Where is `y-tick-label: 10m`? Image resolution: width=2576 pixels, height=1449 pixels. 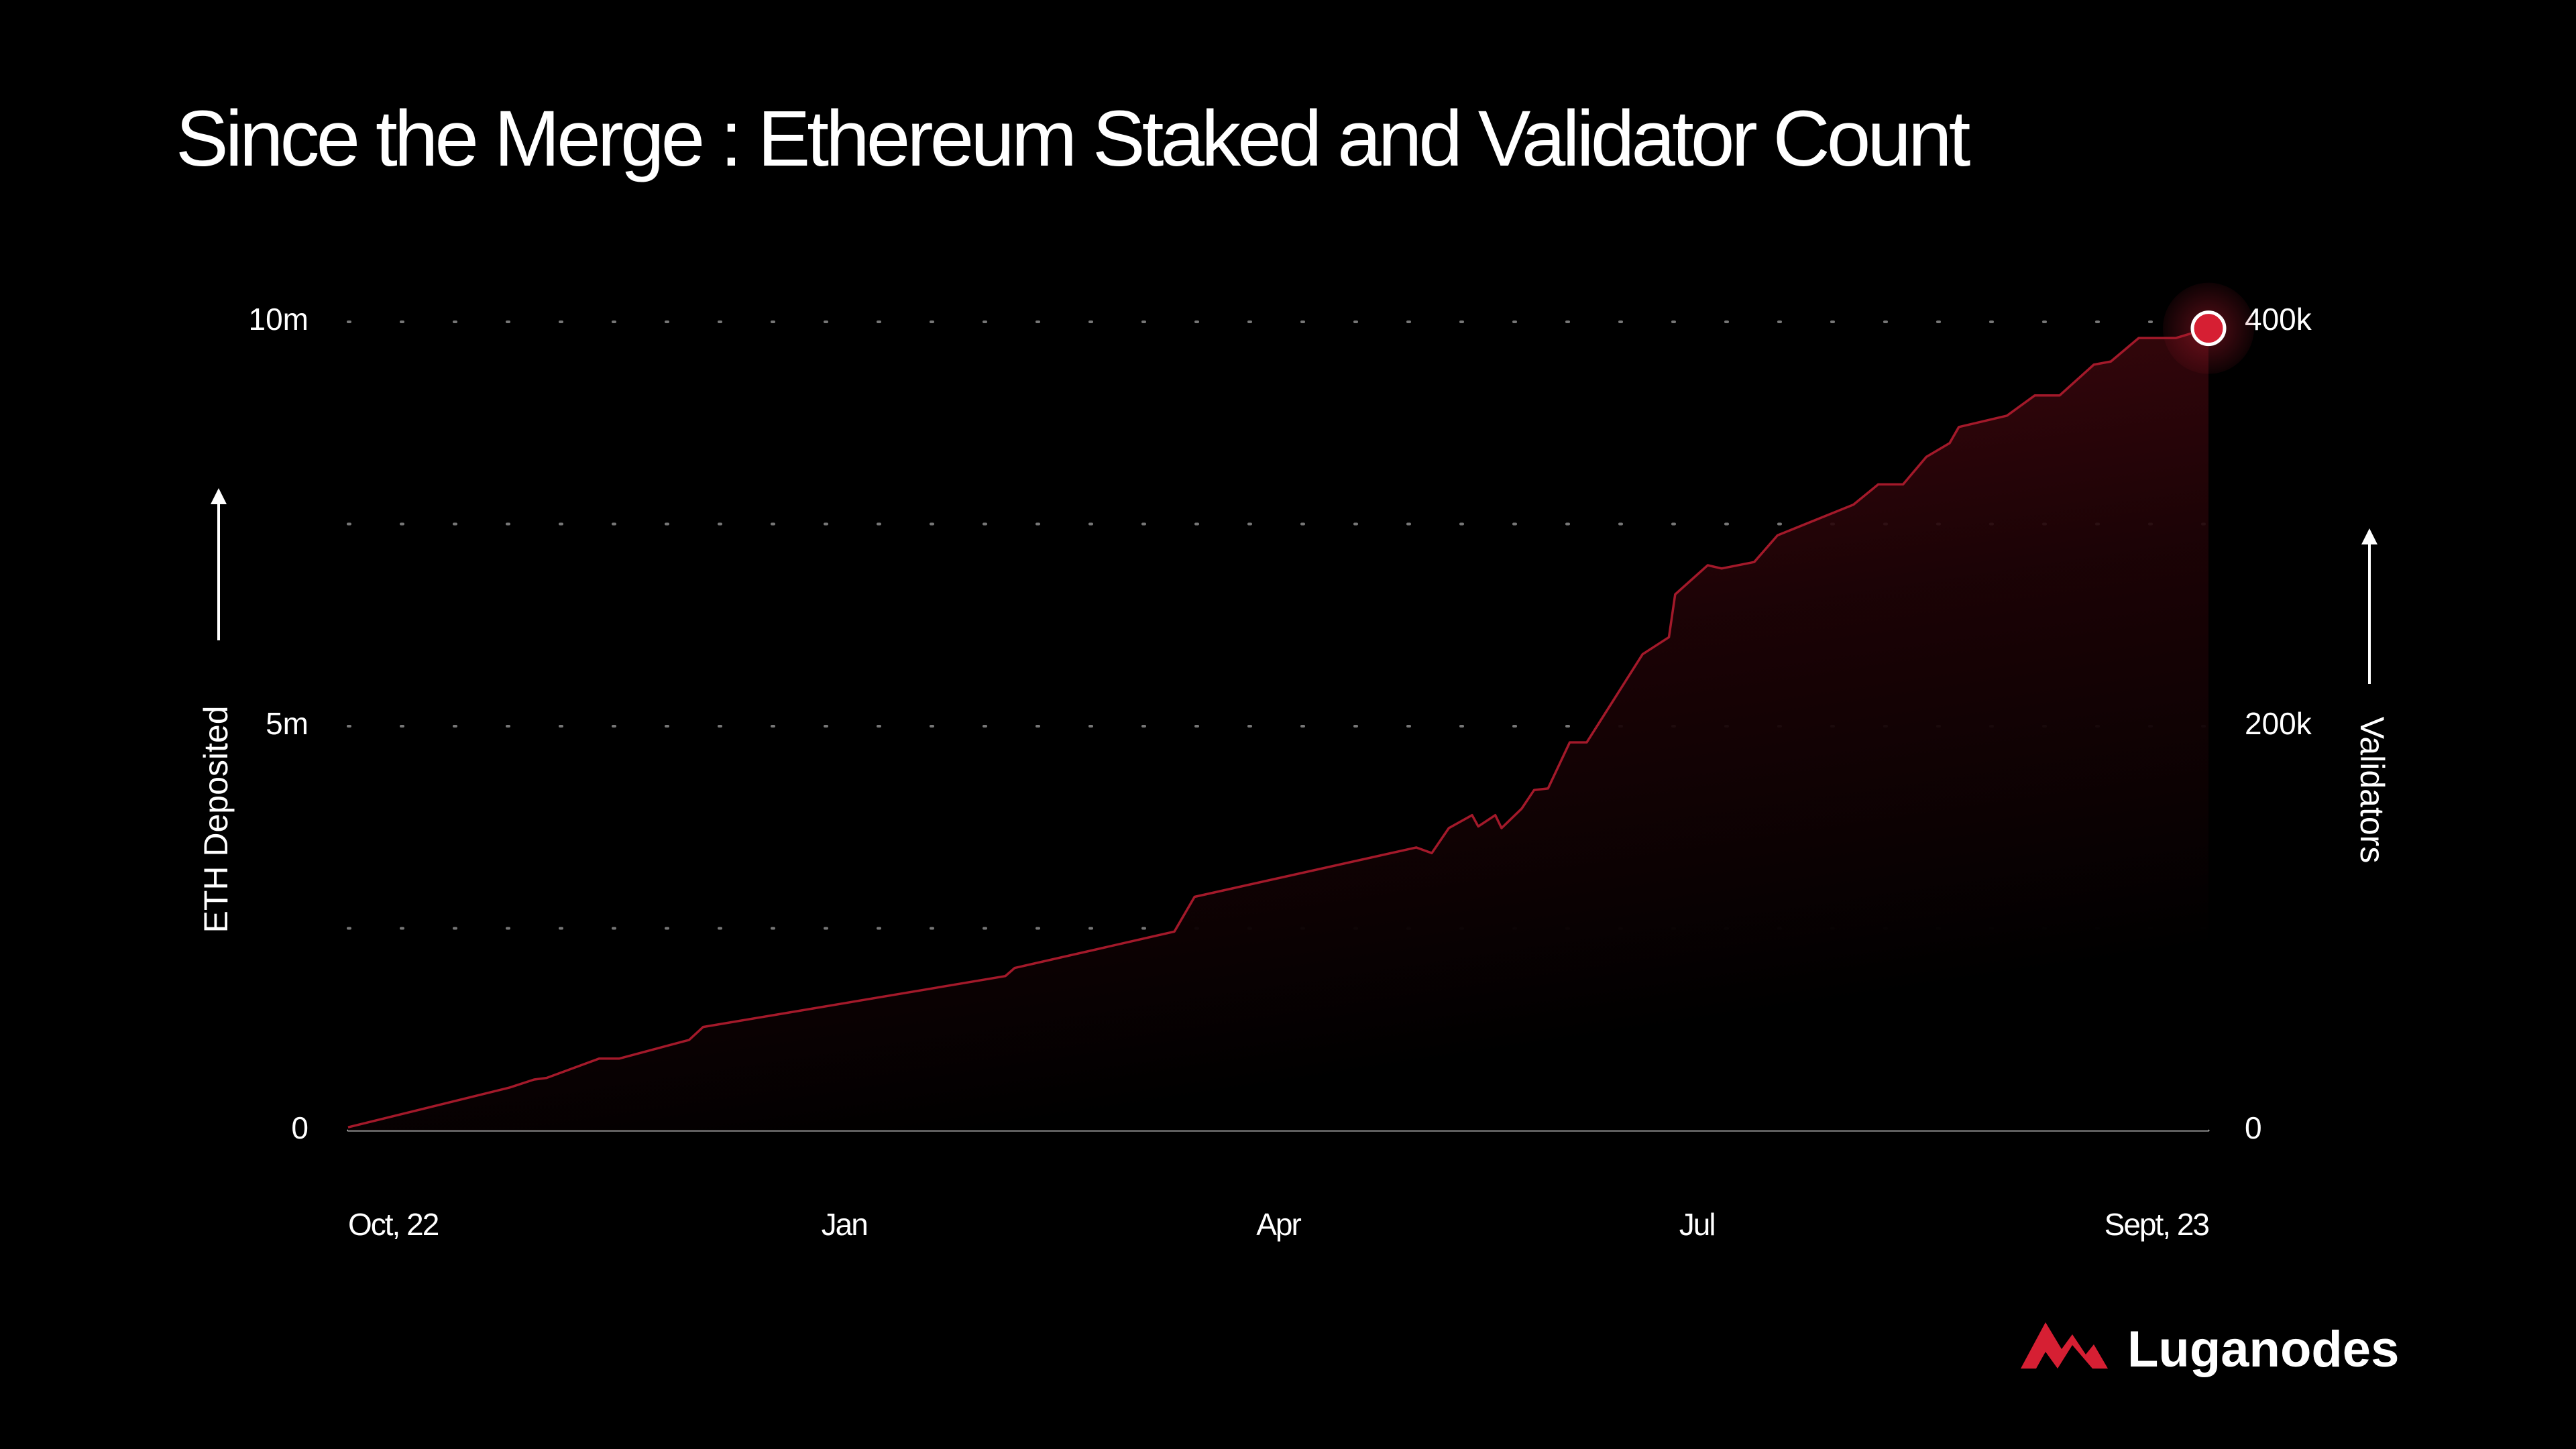 y-tick-label: 10m is located at coordinates (279, 320).